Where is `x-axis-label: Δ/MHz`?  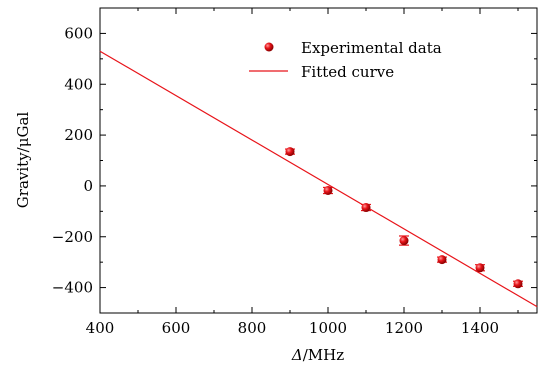 x-axis-label: Δ/MHz is located at coordinates (317, 355).